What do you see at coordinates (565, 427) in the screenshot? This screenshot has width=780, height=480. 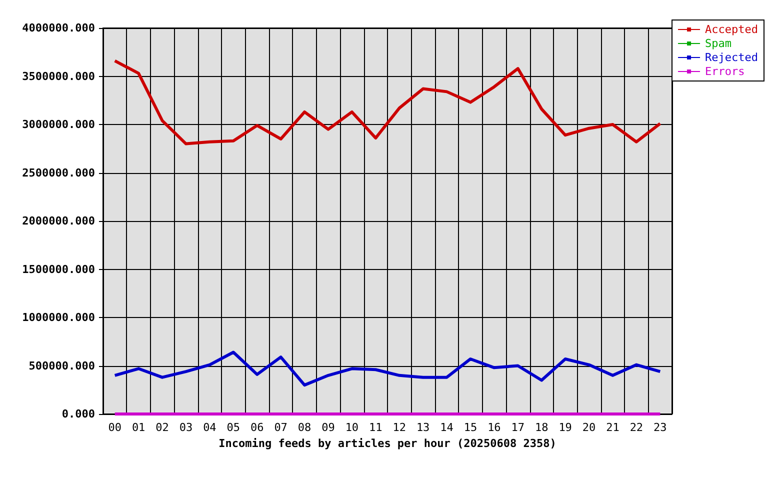 I see `x-tick-label: 19` at bounding box center [565, 427].